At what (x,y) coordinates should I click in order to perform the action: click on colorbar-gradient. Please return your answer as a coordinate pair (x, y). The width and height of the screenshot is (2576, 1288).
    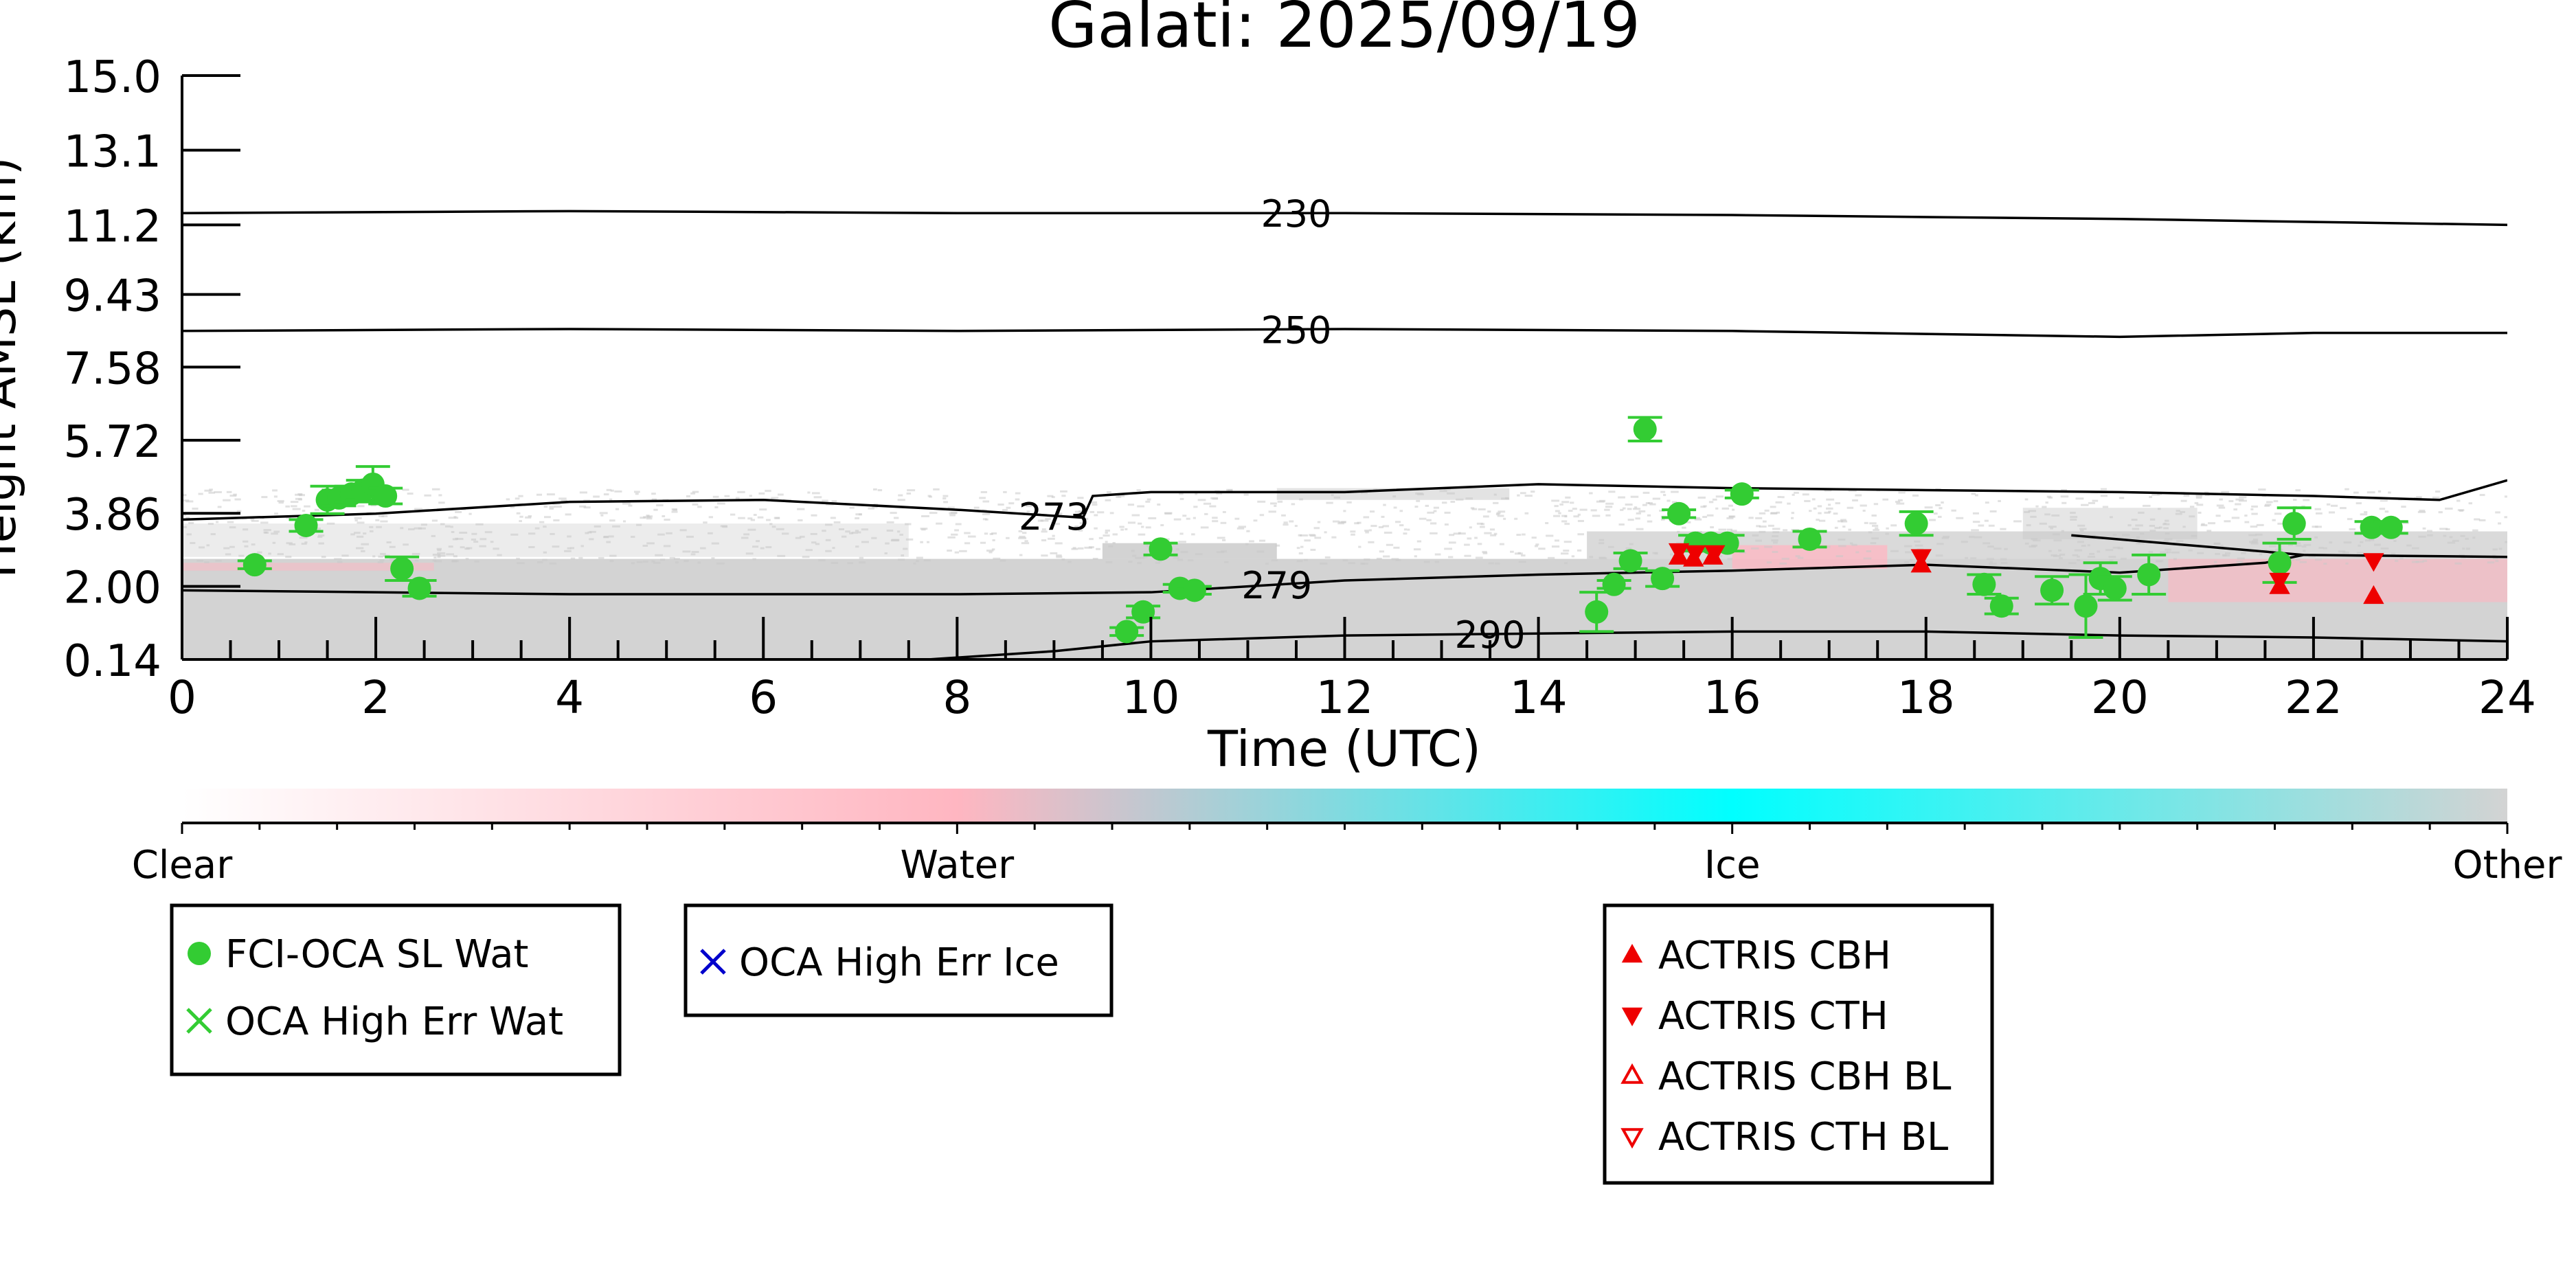
    Looking at the image, I should click on (1344, 806).